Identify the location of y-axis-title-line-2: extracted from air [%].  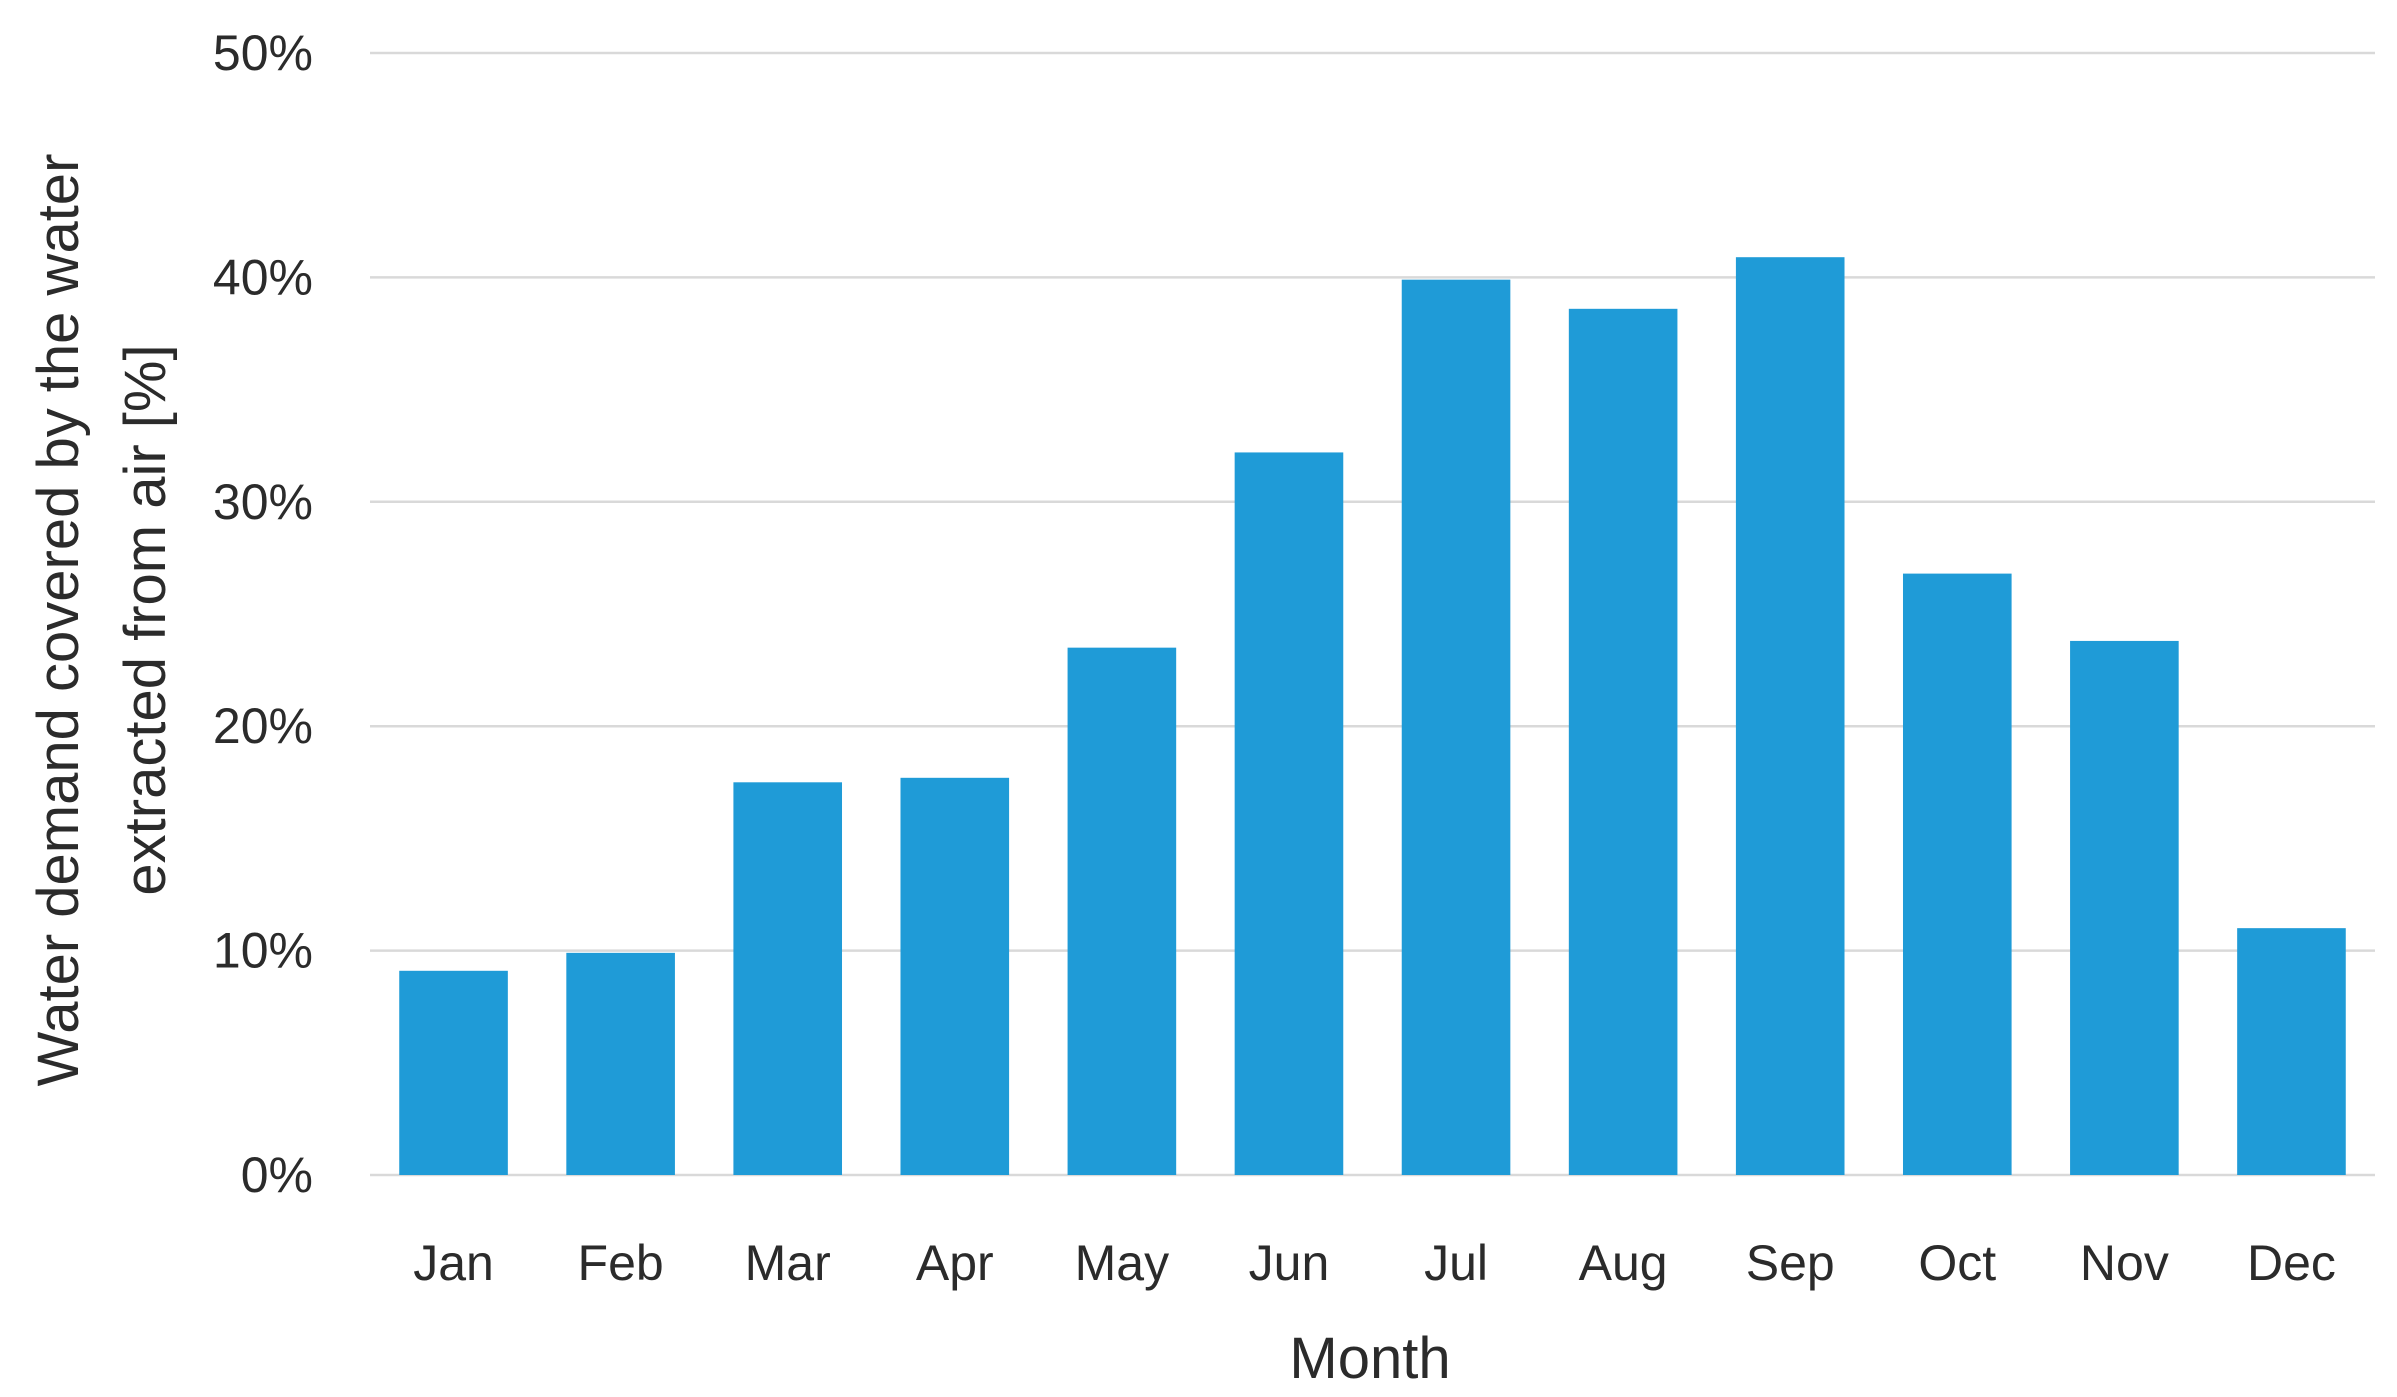
(145, 619).